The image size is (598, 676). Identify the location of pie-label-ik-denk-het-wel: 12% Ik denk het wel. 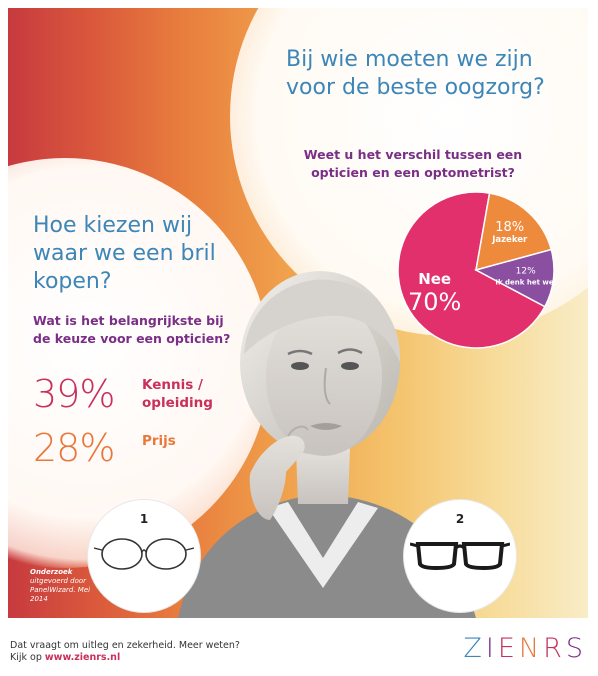
(525, 277).